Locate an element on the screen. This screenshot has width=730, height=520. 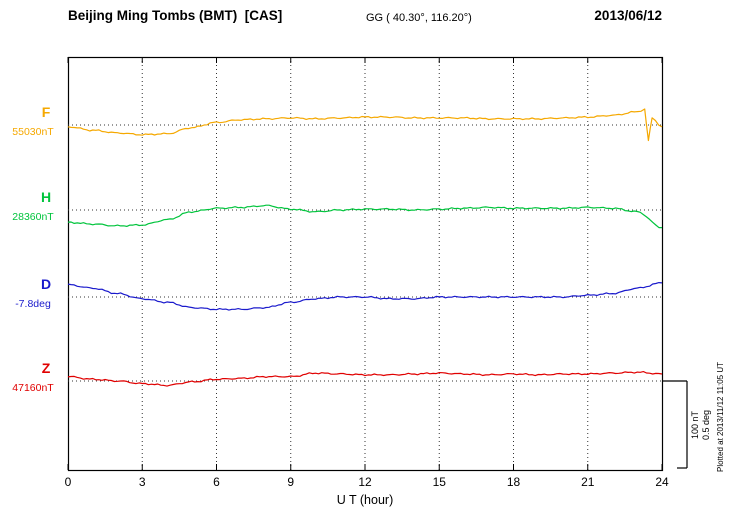
x-tick-24: 24 is located at coordinates (662, 482).